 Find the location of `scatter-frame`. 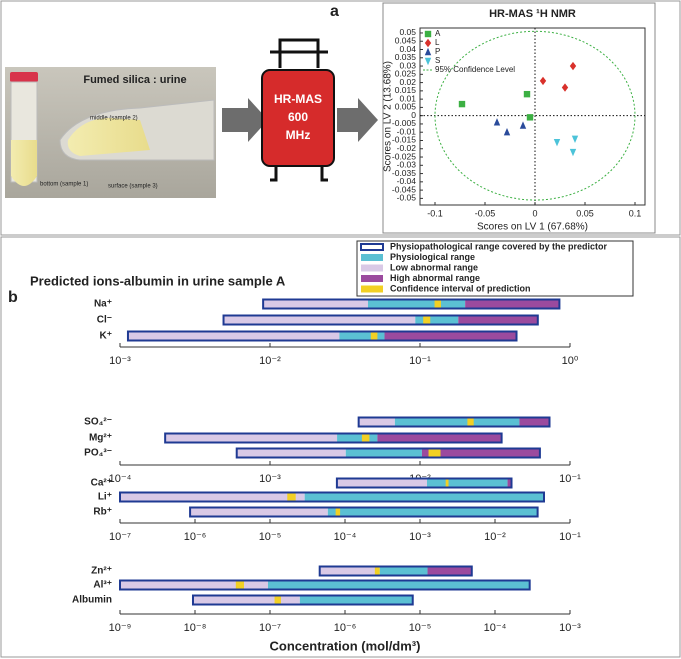

scatter-frame is located at coordinates (519, 118).